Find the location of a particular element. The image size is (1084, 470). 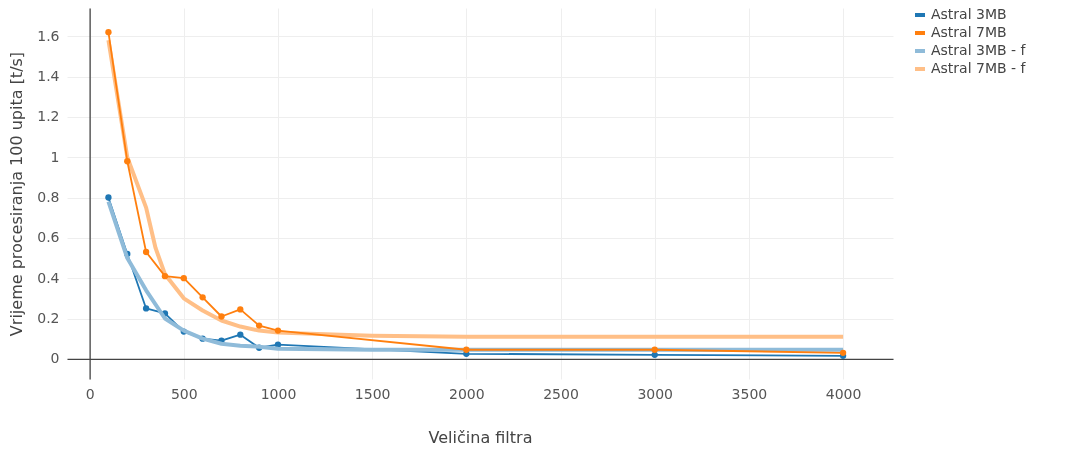

x-tick-label: 2500 is located at coordinates (561, 393).